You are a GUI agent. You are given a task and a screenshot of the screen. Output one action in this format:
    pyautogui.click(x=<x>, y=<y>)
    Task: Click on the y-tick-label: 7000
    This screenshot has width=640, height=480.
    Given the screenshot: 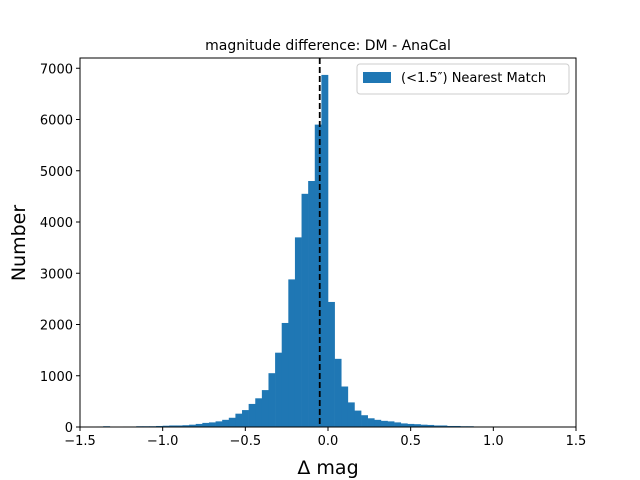 What is the action you would take?
    pyautogui.click(x=56, y=69)
    